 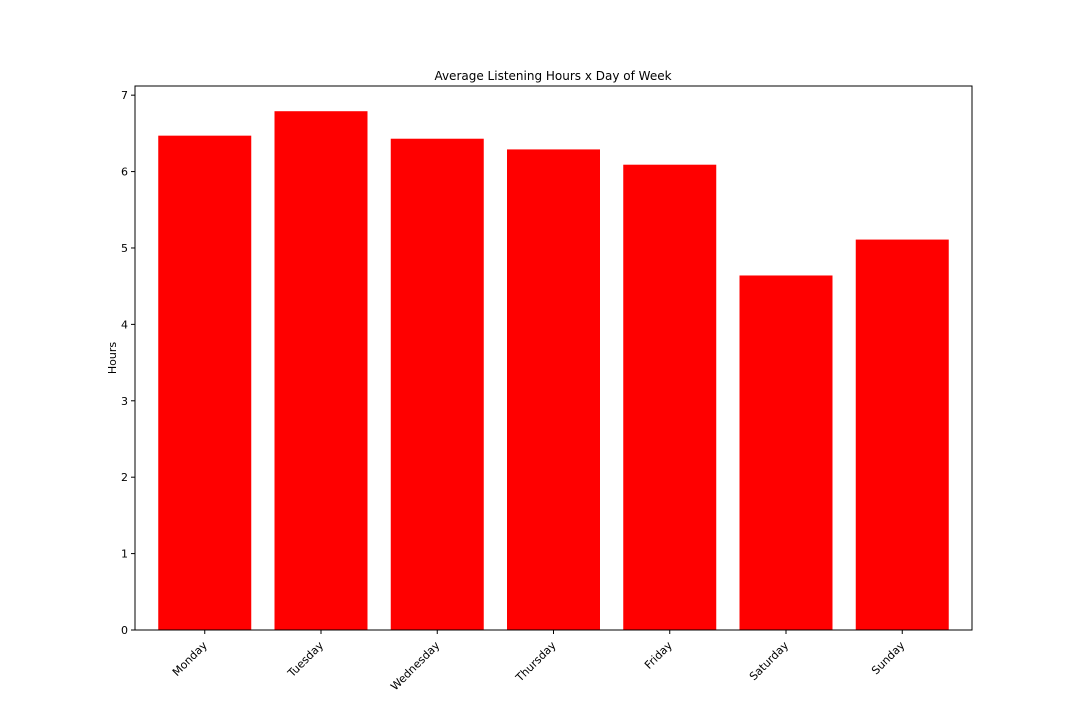 I want to click on bar-thursday, so click(x=553, y=390).